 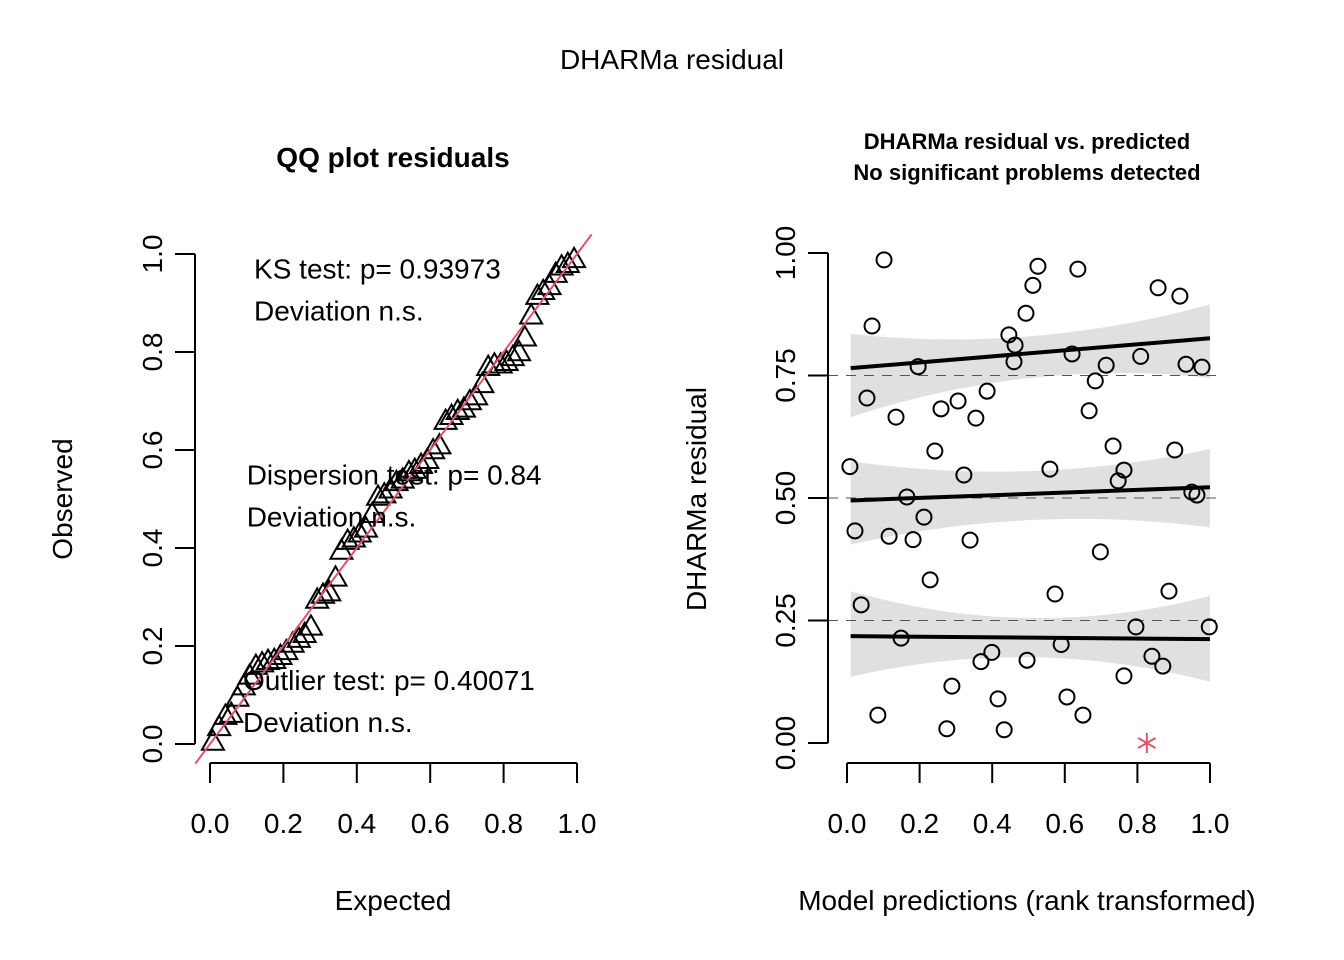 What do you see at coordinates (785, 620) in the screenshot?
I see `residual-y-tick-label: 0.25` at bounding box center [785, 620].